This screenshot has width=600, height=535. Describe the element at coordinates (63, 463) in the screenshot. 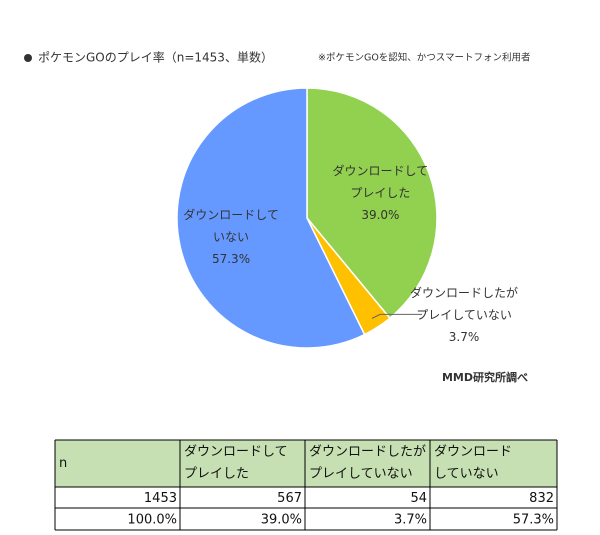

I see `table-header: n` at that location.